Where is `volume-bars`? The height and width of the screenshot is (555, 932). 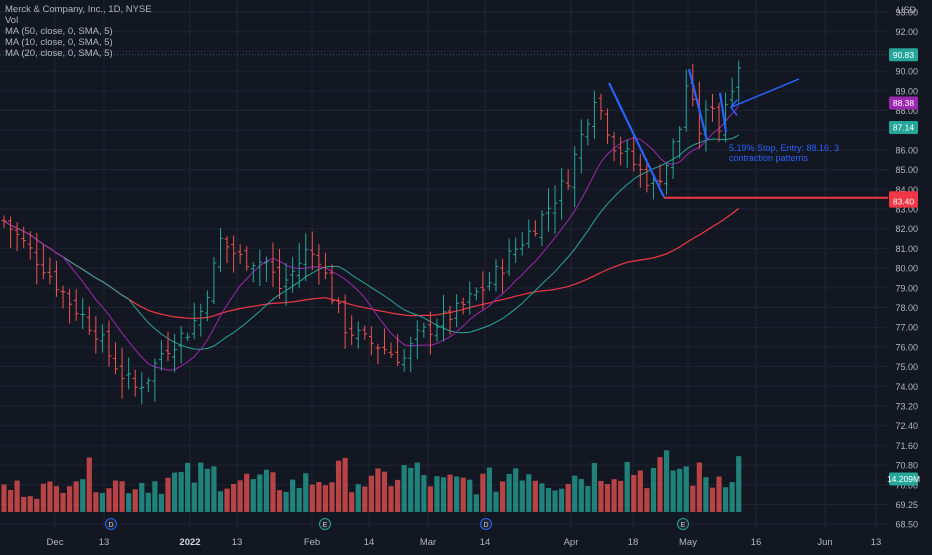
volume-bars is located at coordinates (371, 481).